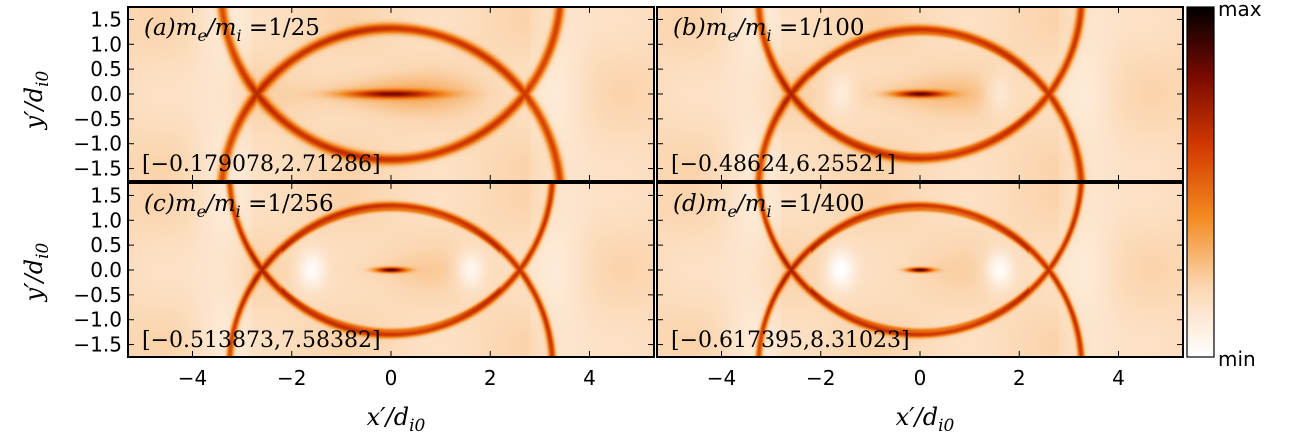  Describe the element at coordinates (261, 340) in the screenshot. I see `range-label: [−0.513873,7.58382]` at that location.